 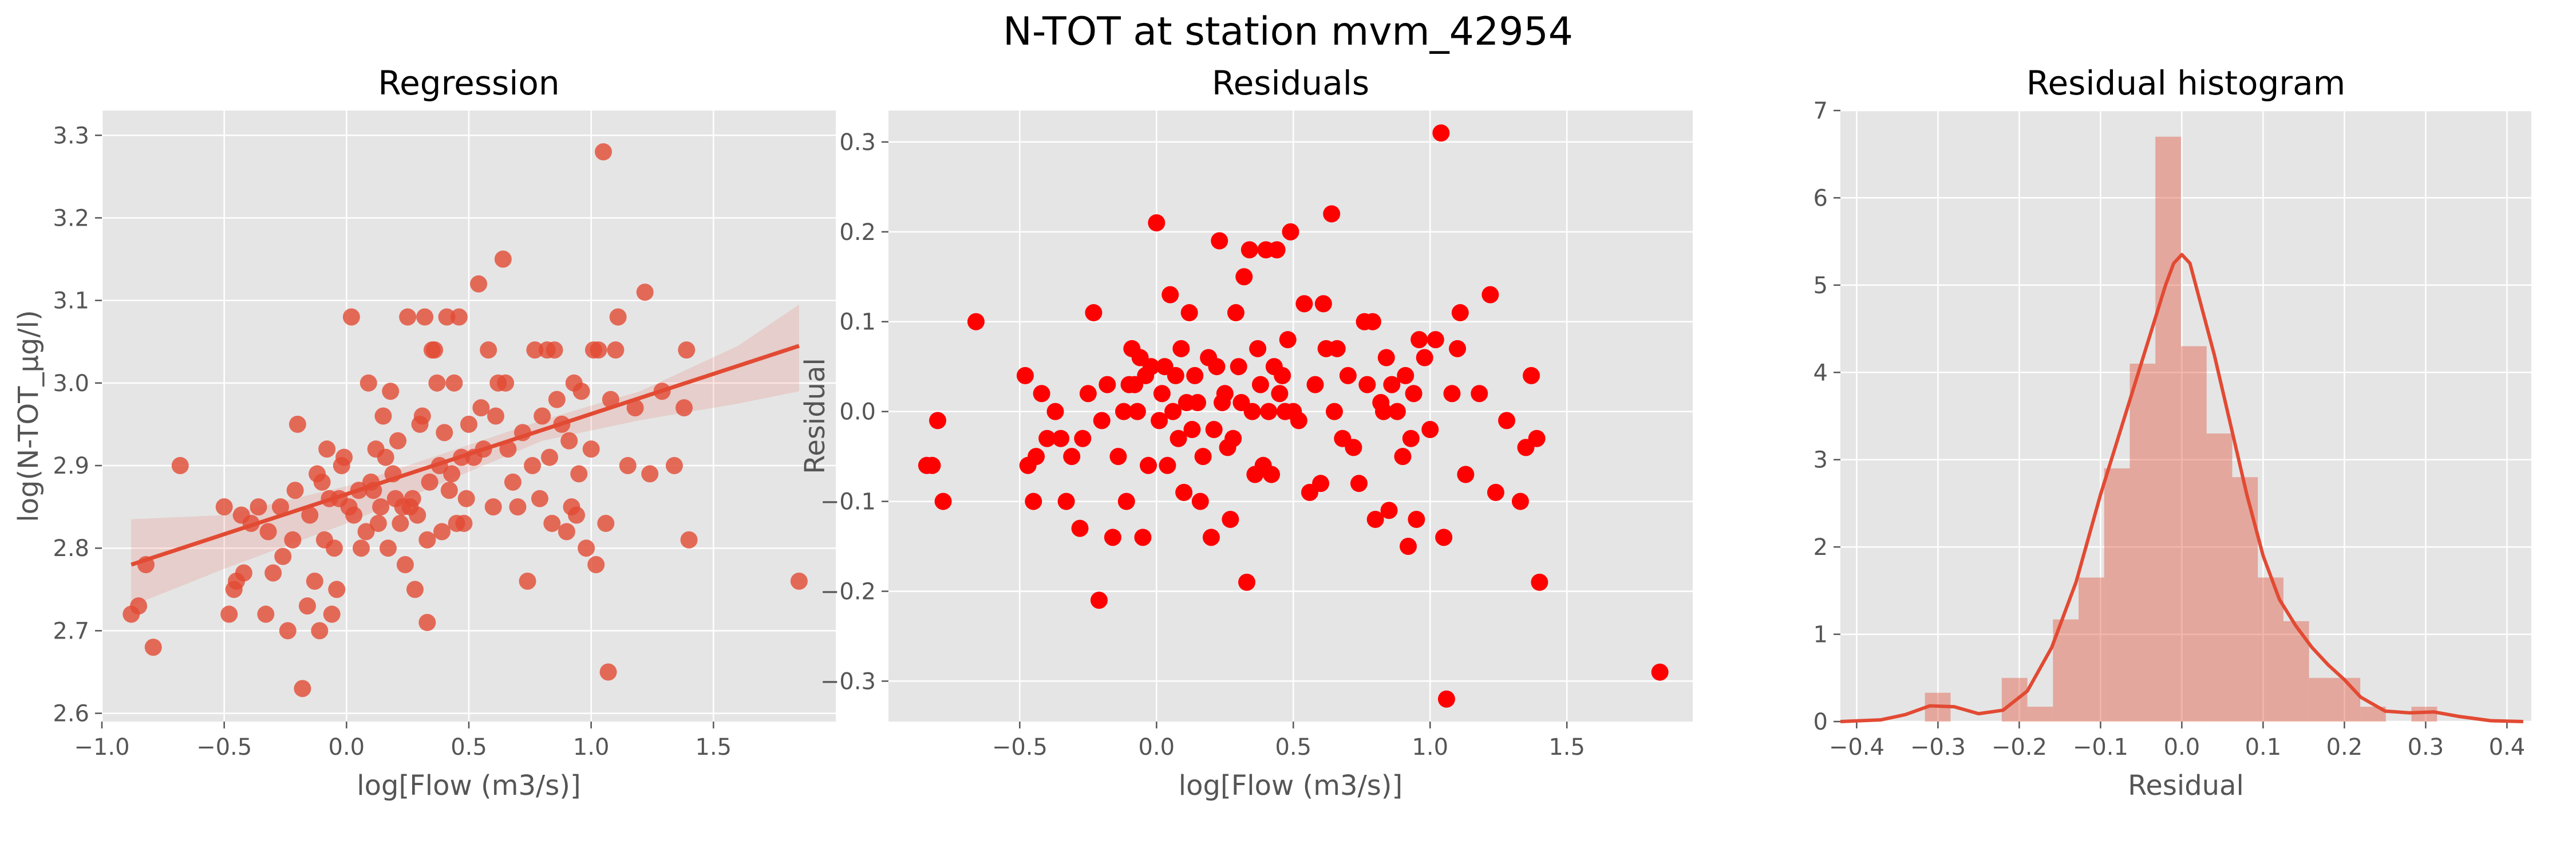 I want to click on y-tick-label: 2.9, so click(x=71, y=466).